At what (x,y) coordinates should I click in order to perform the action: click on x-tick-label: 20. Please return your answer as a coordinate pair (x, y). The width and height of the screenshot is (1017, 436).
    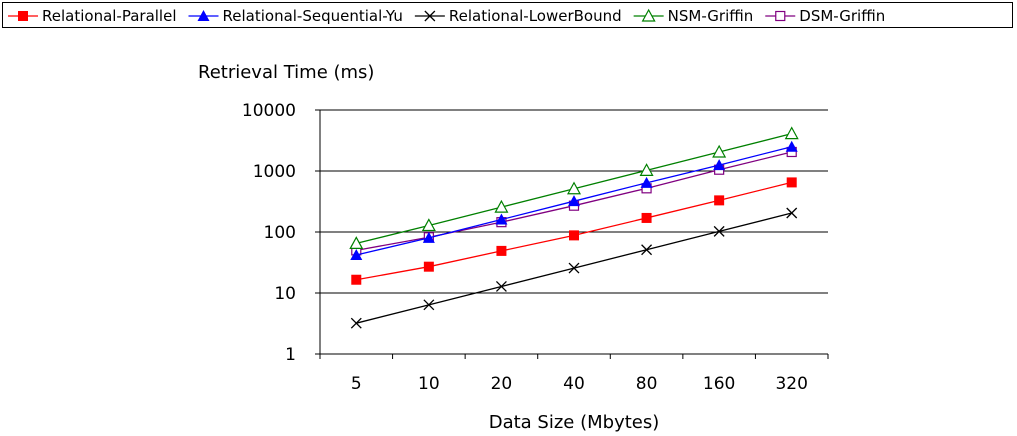
    Looking at the image, I should click on (502, 384).